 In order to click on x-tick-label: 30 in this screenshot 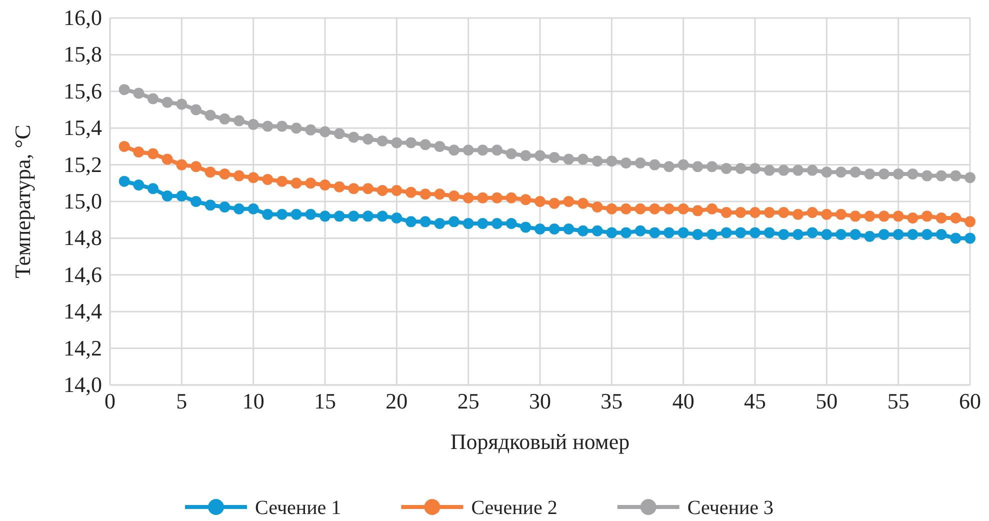, I will do `click(540, 401)`.